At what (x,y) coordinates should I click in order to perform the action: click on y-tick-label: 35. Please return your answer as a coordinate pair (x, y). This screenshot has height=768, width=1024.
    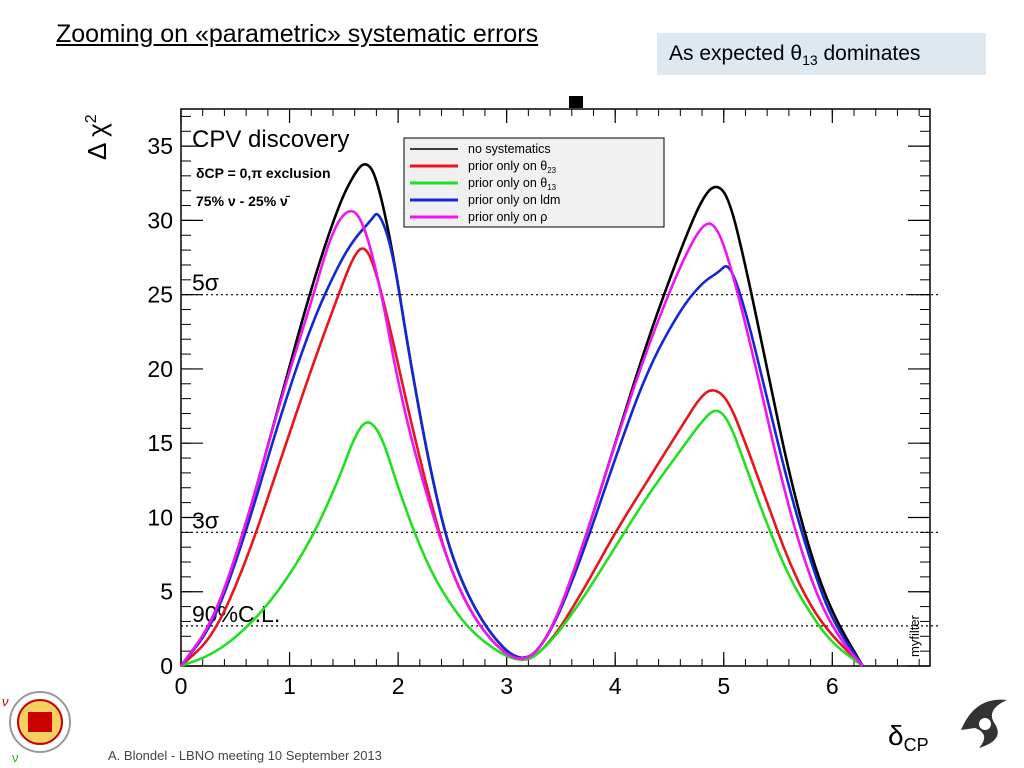
    Looking at the image, I should click on (160, 146).